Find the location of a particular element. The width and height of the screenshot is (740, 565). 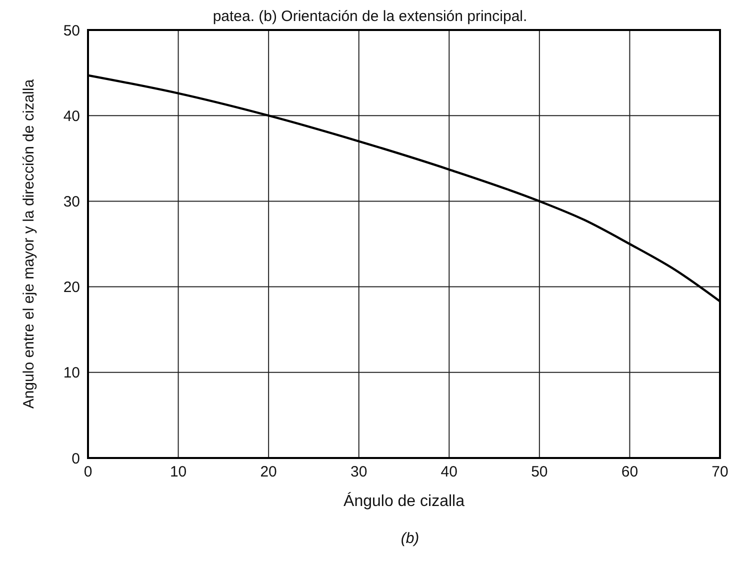

y-tick-label: 20 is located at coordinates (71, 287).